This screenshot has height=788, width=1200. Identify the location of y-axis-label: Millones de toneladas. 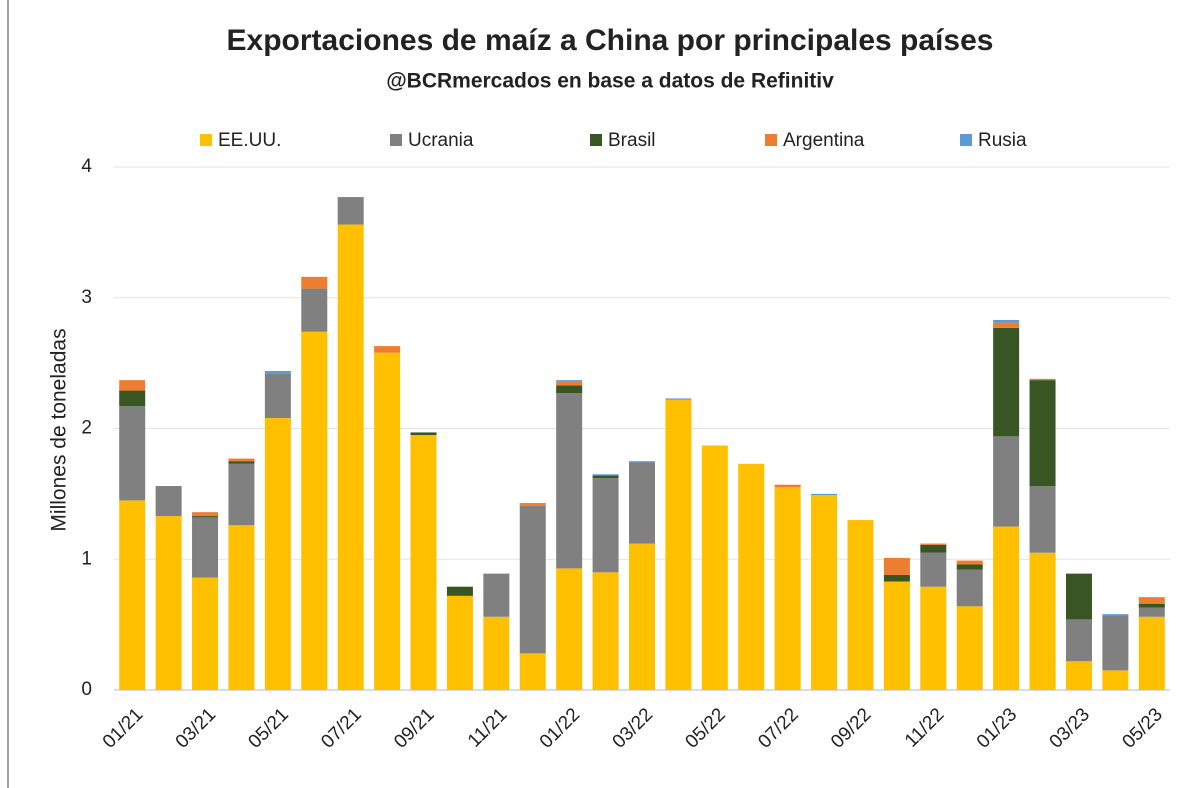
(59, 429).